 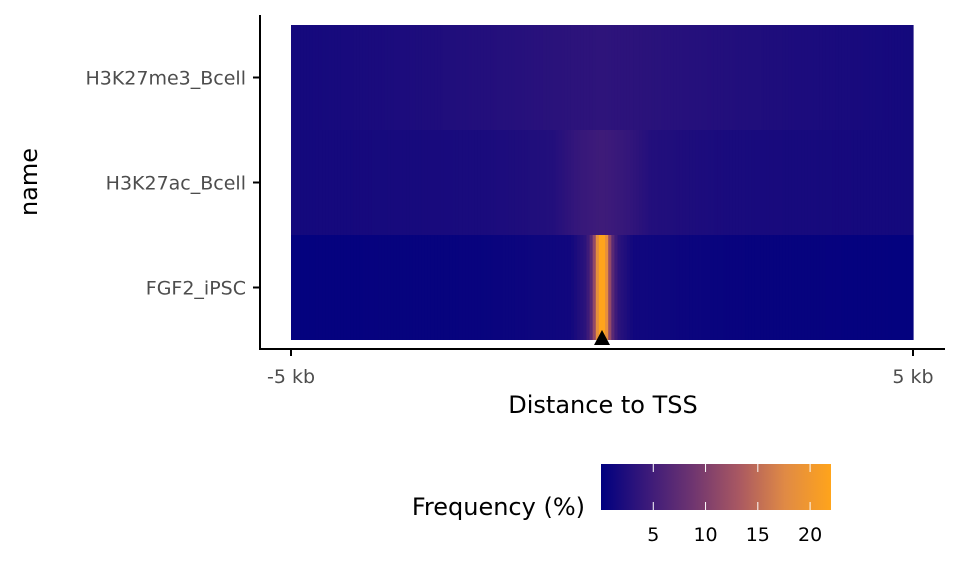 I want to click on tss-marker-icon, so click(x=602, y=337).